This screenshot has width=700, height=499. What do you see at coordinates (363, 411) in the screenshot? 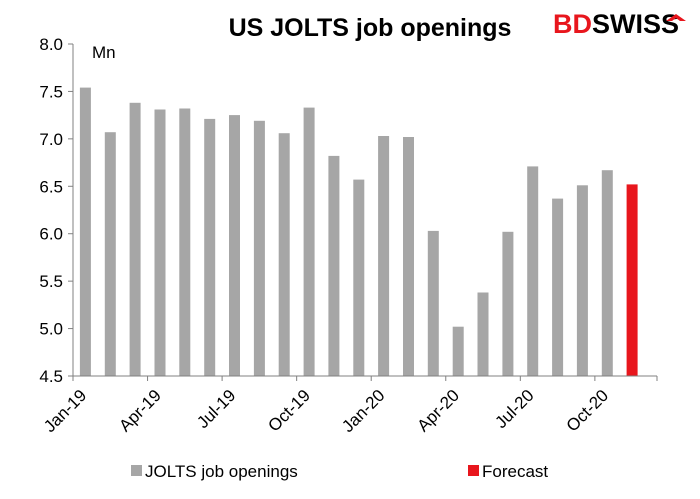
I see `x-tick-label: Jan-20` at bounding box center [363, 411].